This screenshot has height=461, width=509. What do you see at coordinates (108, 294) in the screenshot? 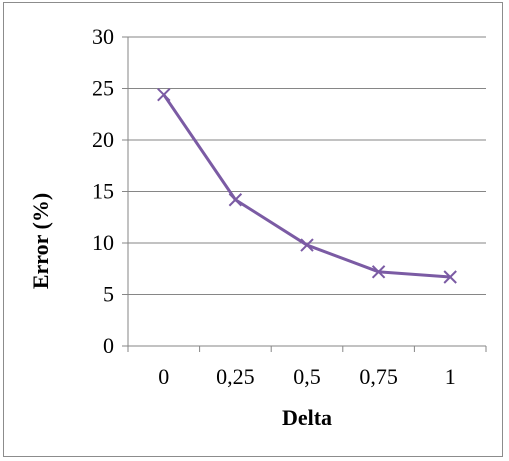
I see `y-tick-label: 5` at bounding box center [108, 294].